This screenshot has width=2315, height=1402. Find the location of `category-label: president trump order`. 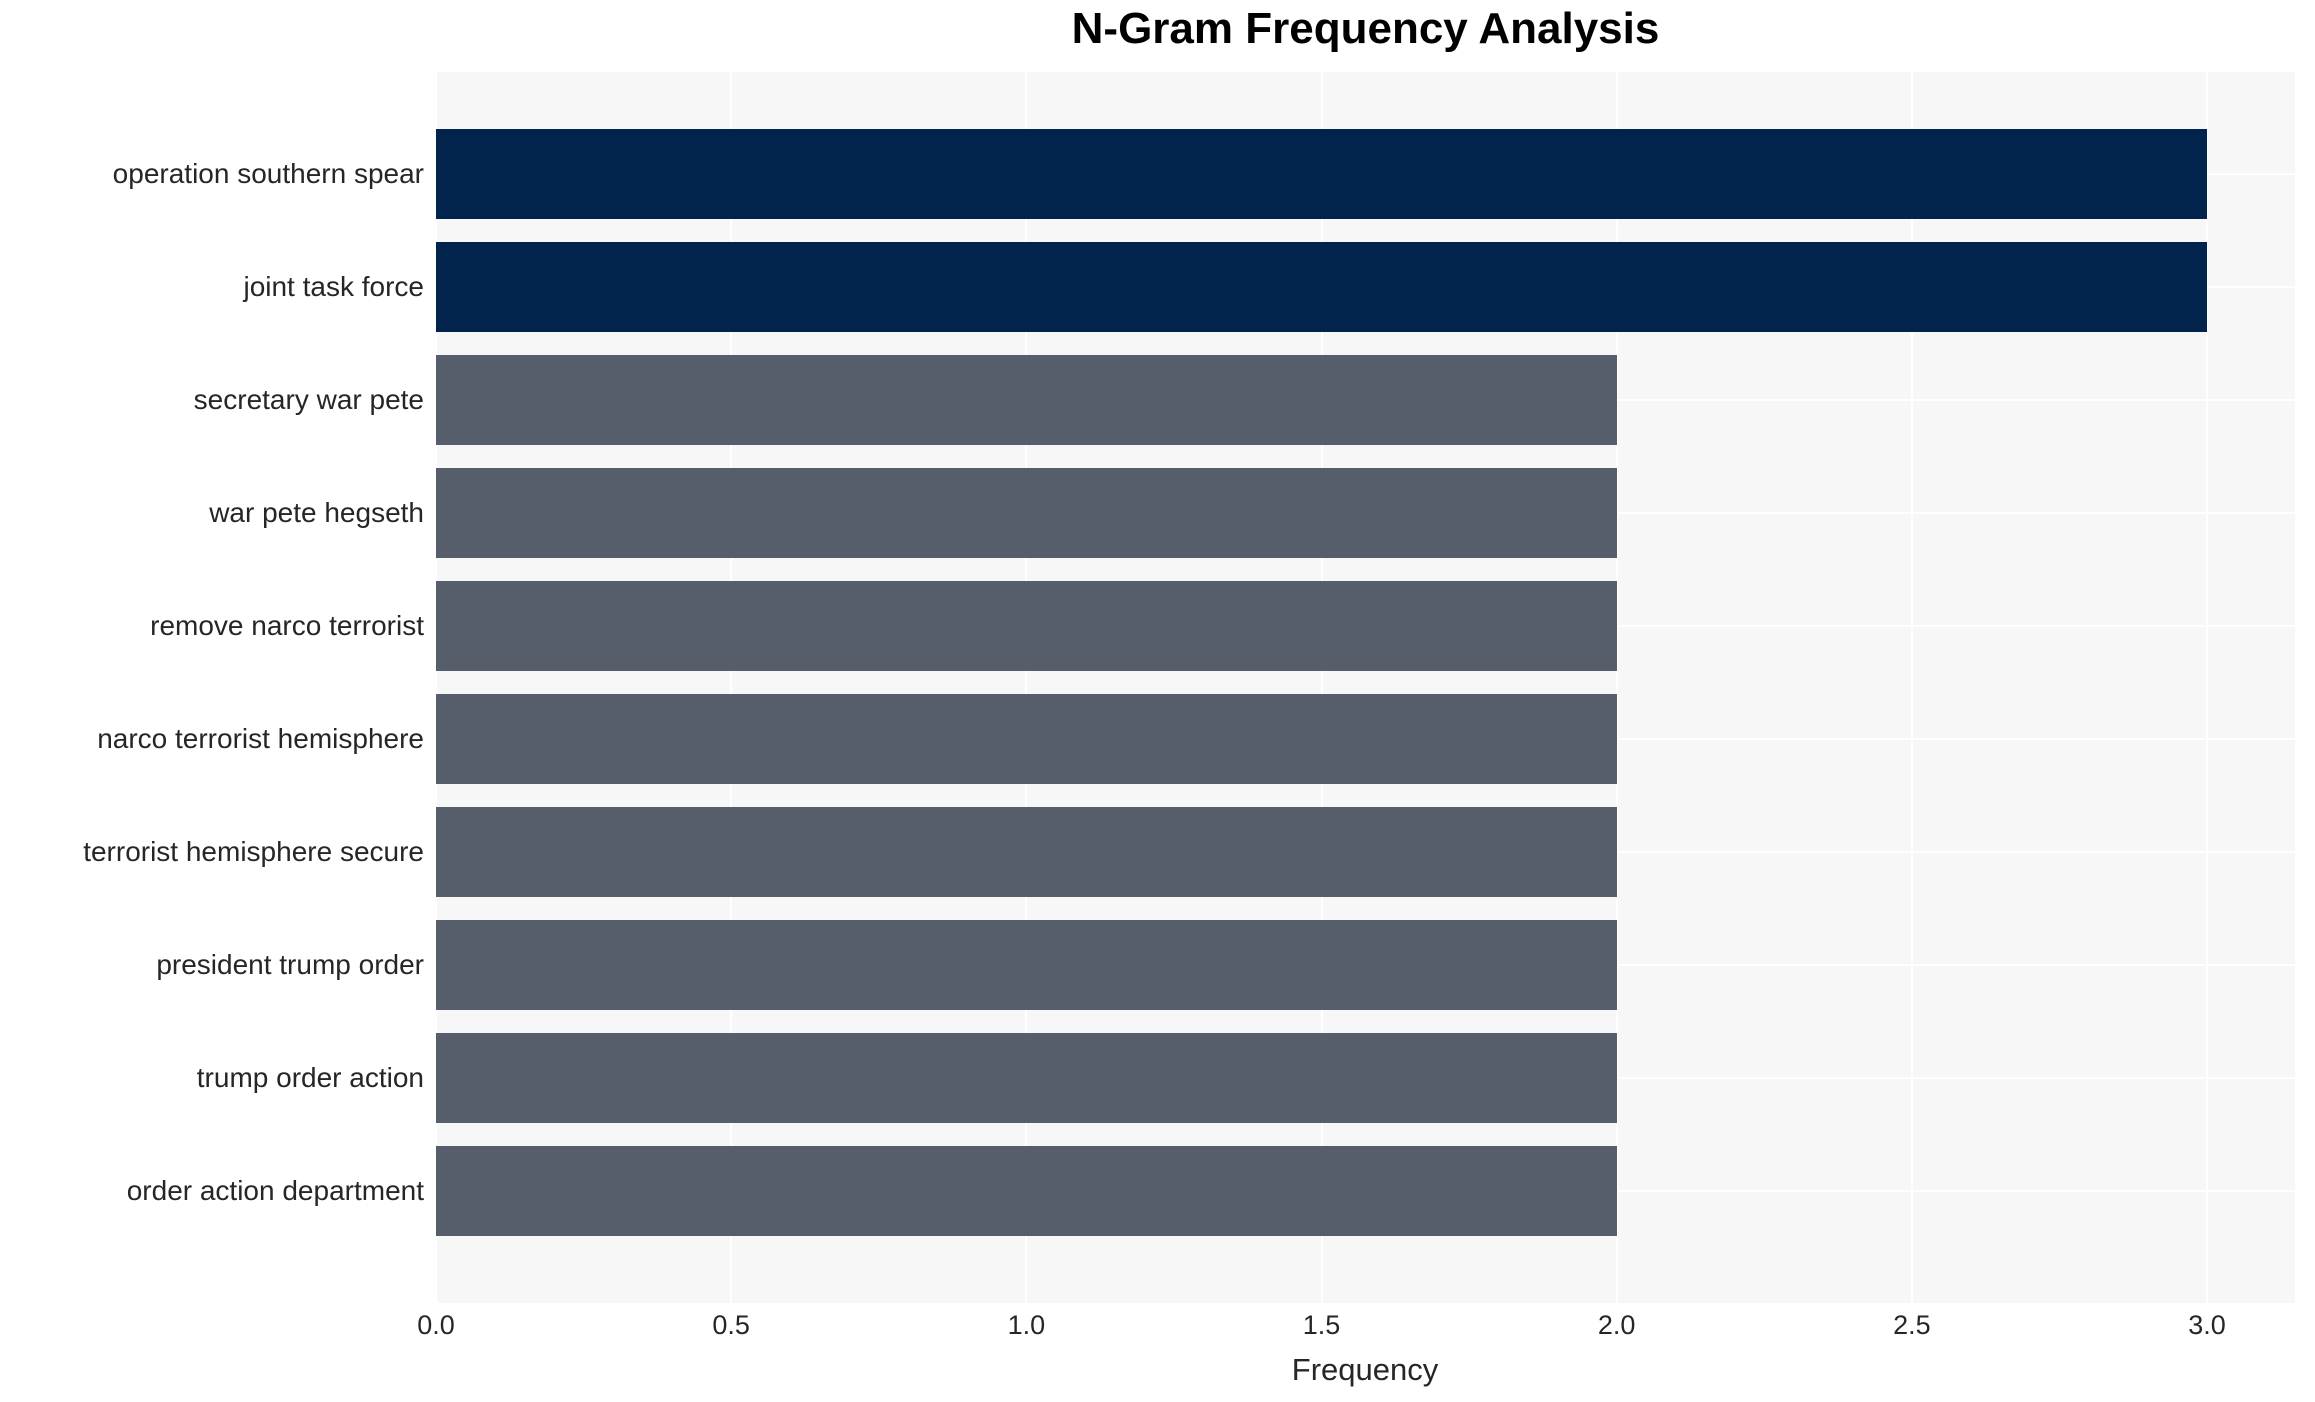

category-label: president trump order is located at coordinates (290, 964).